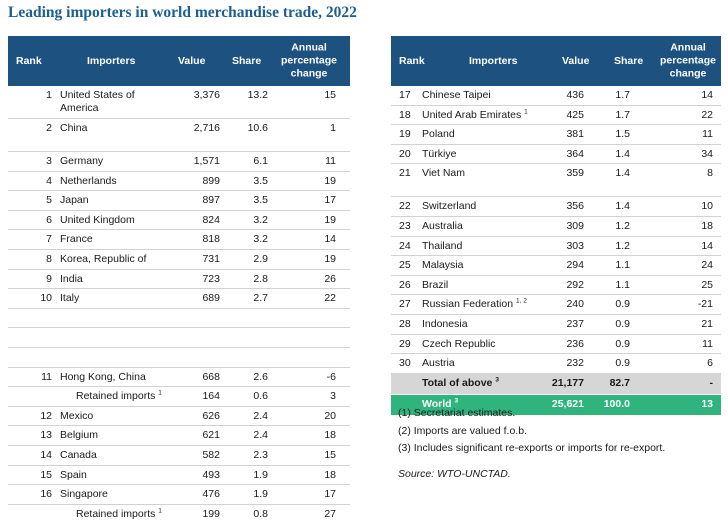 The height and width of the screenshot is (523, 728). What do you see at coordinates (179, 102) in the screenshot?
I see `table-row: 1 United States of America 3,376 13.2 15` at bounding box center [179, 102].